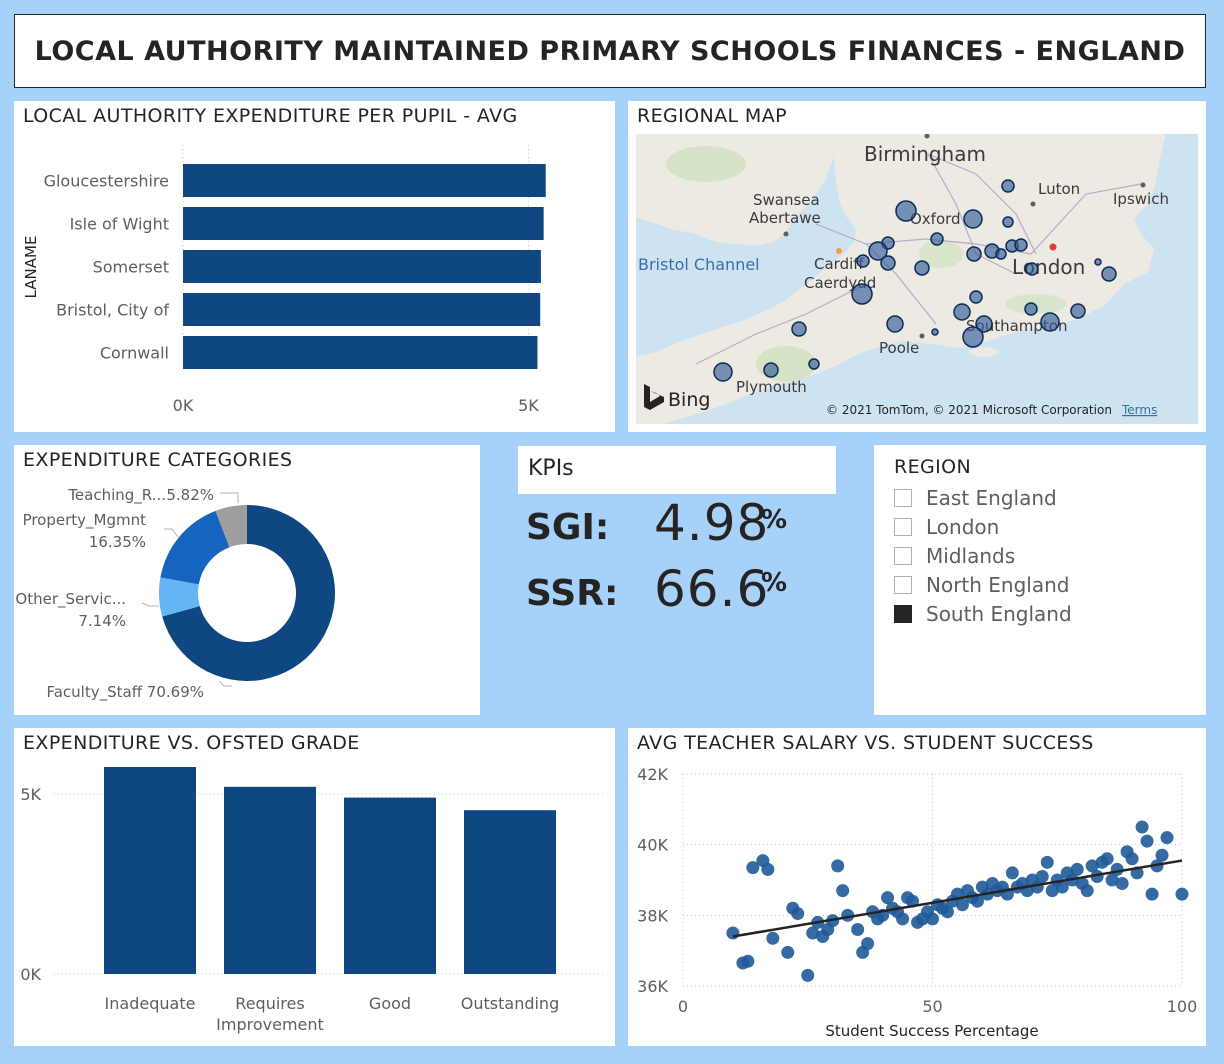 The image size is (1224, 1064). What do you see at coordinates (652, 774) in the screenshot?
I see `scatter-y-tick: 42K` at bounding box center [652, 774].